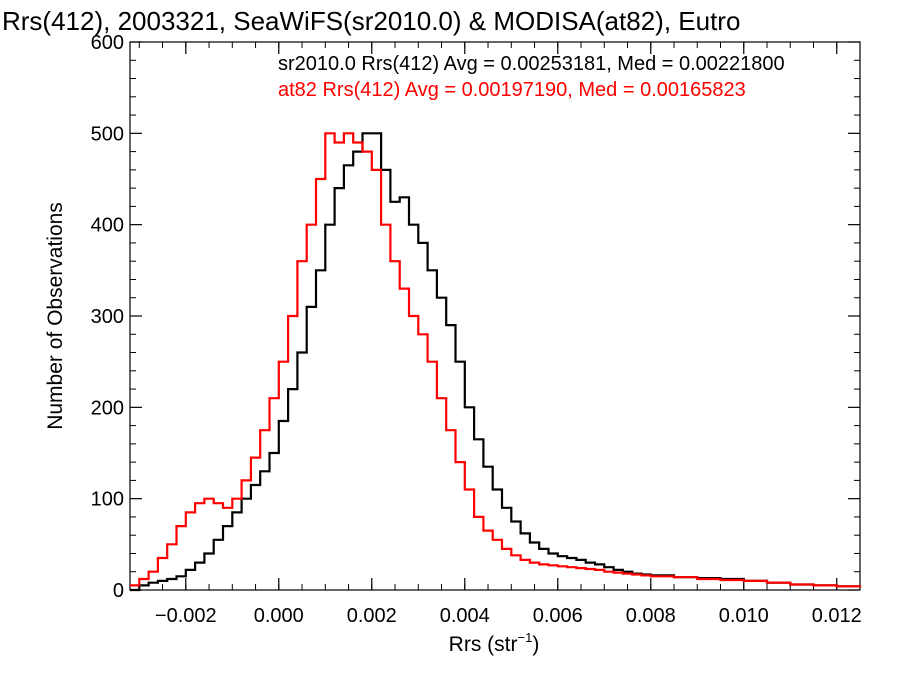  What do you see at coordinates (107, 134) in the screenshot?
I see `y-tick-label: 500` at bounding box center [107, 134].